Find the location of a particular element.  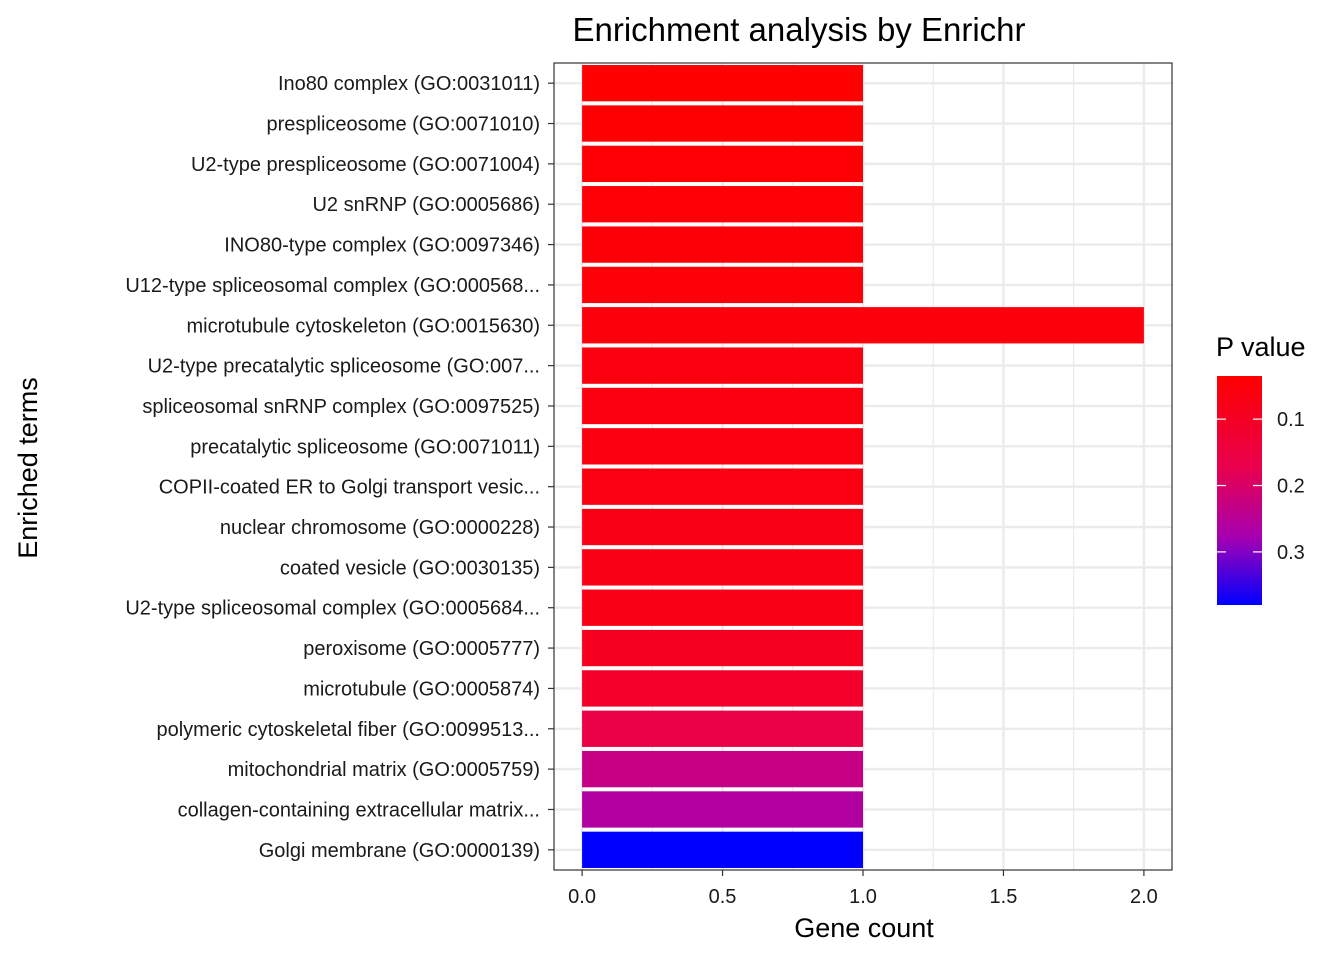

y-tick-label: mitochondrial matrix (GO:0005759) is located at coordinates (384, 770).